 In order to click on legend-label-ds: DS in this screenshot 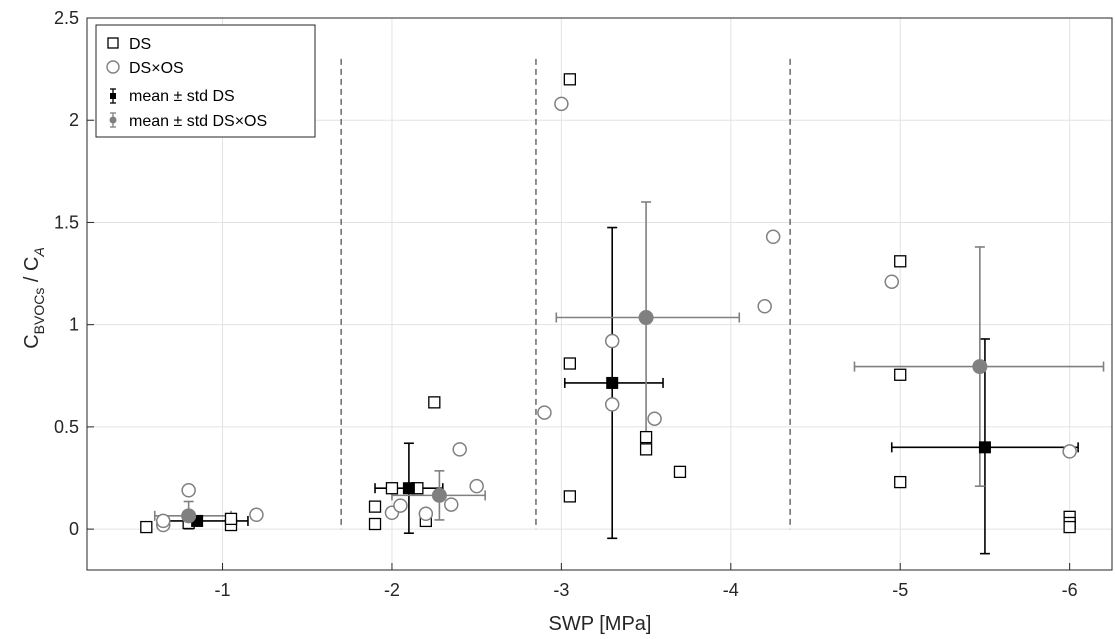, I will do `click(140, 44)`.